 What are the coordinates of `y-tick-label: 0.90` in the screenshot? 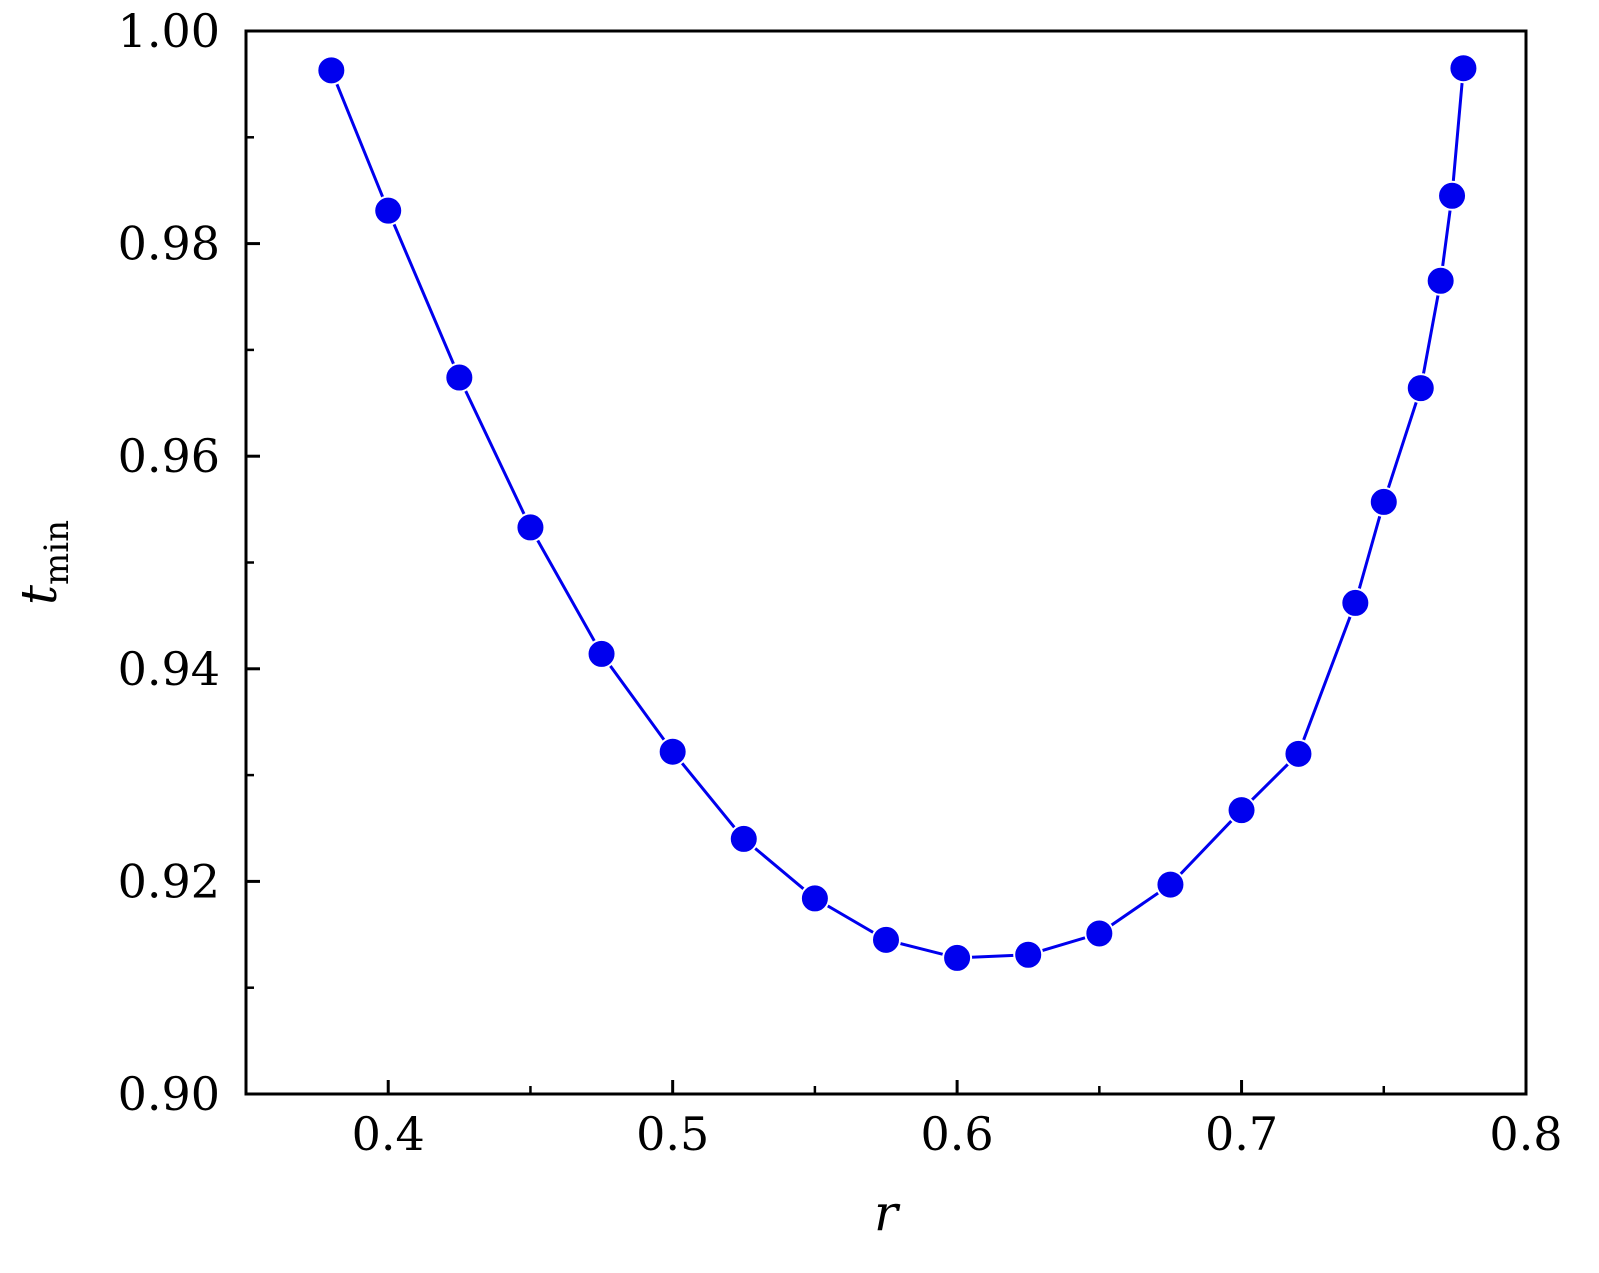 It's located at (169, 1094).